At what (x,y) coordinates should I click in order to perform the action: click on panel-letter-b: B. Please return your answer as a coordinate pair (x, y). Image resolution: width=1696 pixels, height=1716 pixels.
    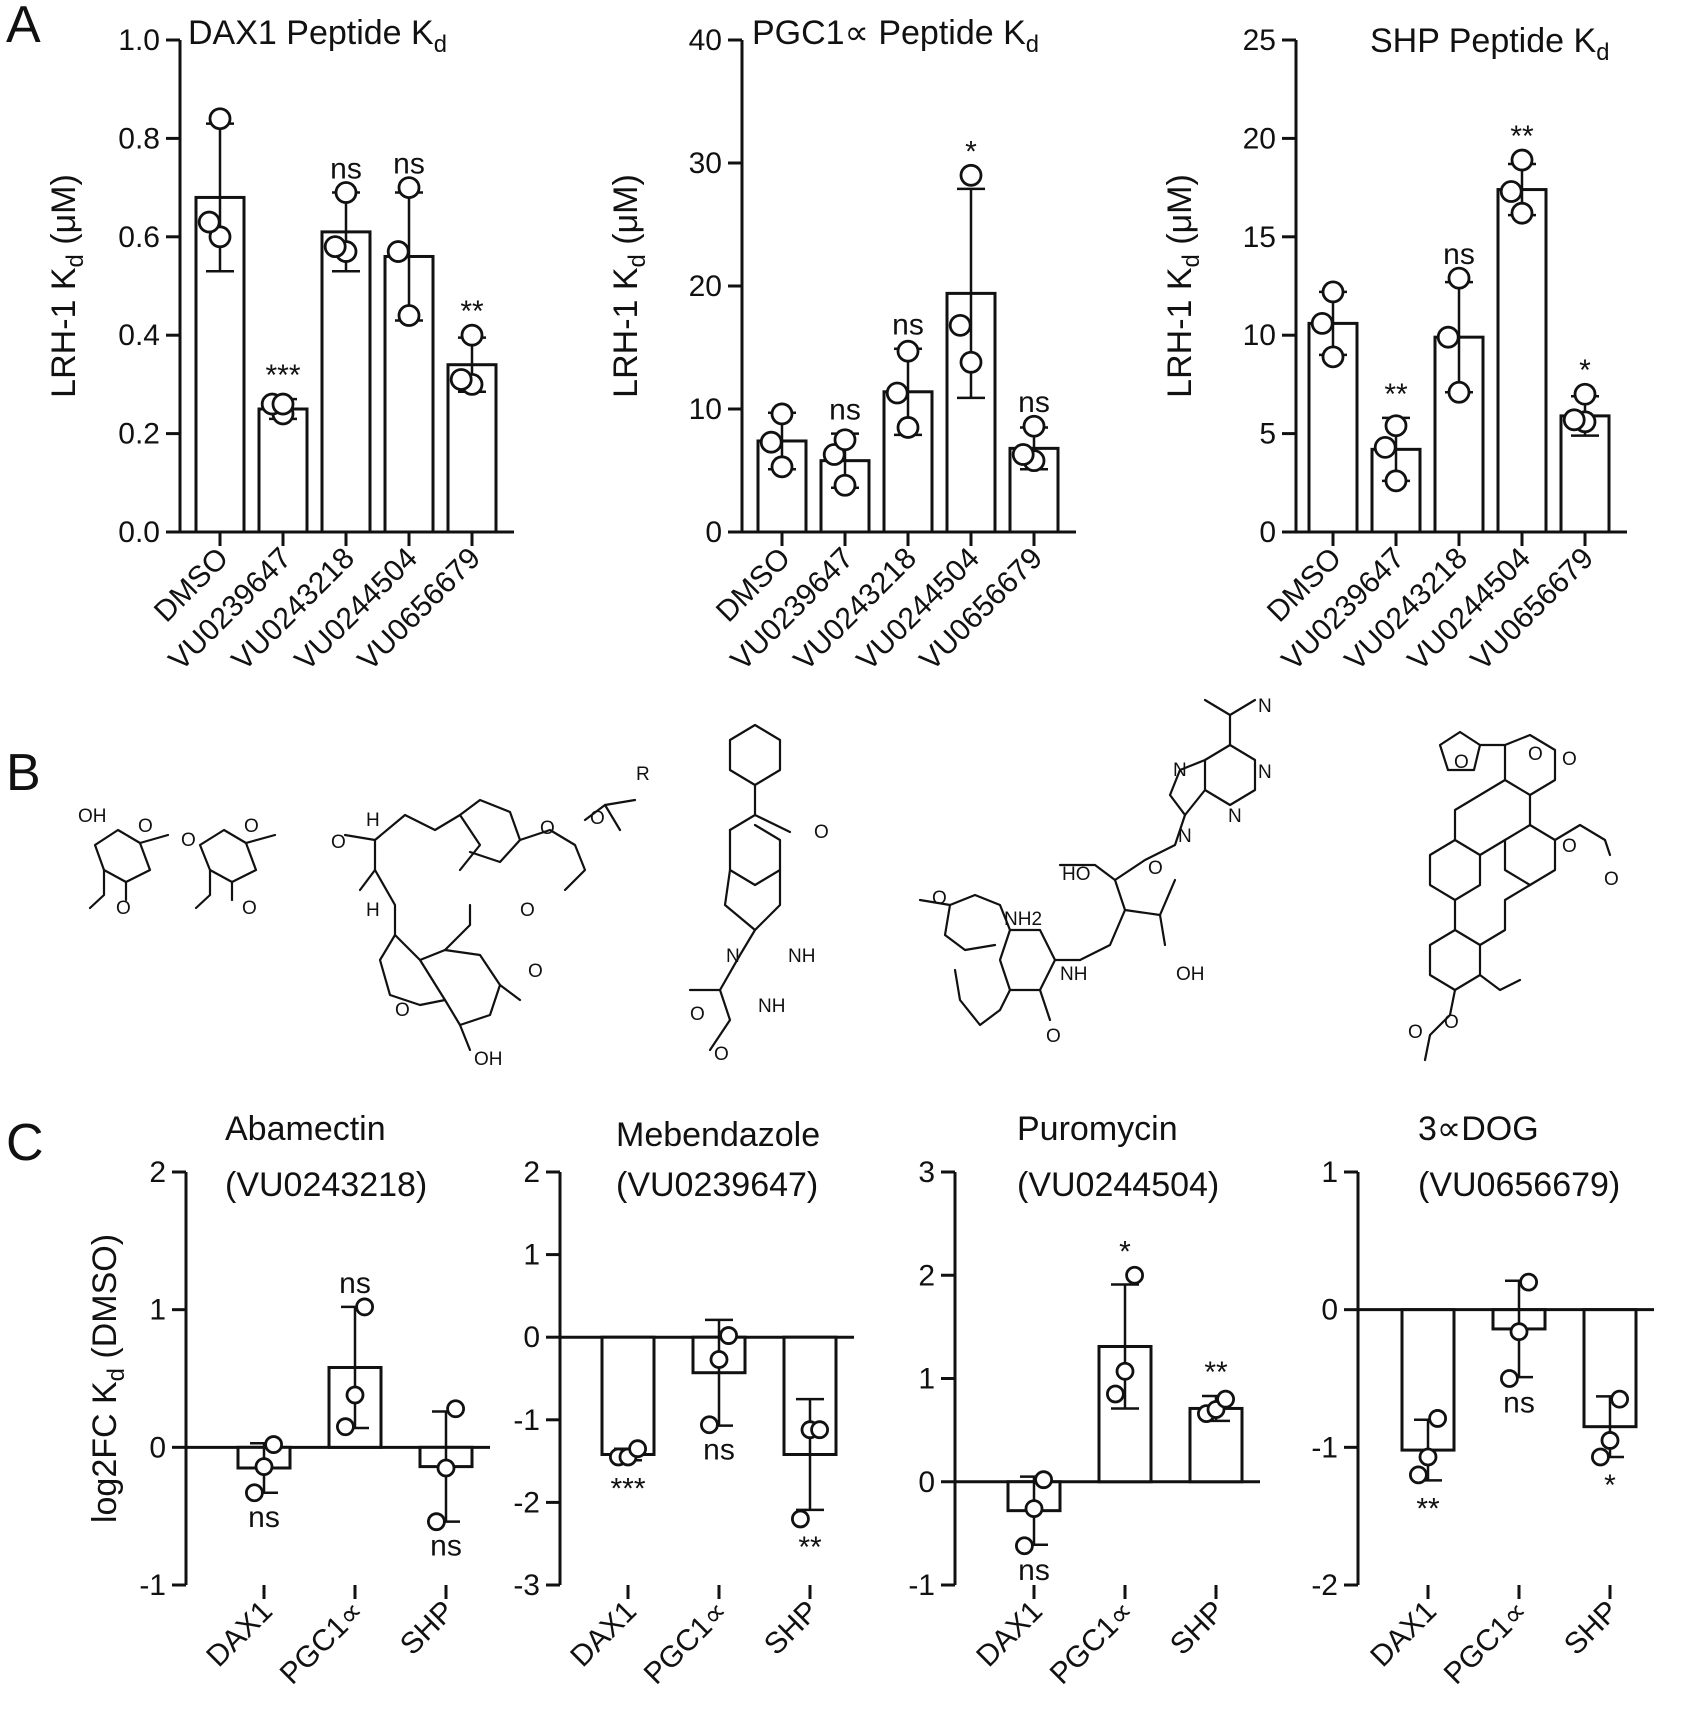
    Looking at the image, I should click on (23, 773).